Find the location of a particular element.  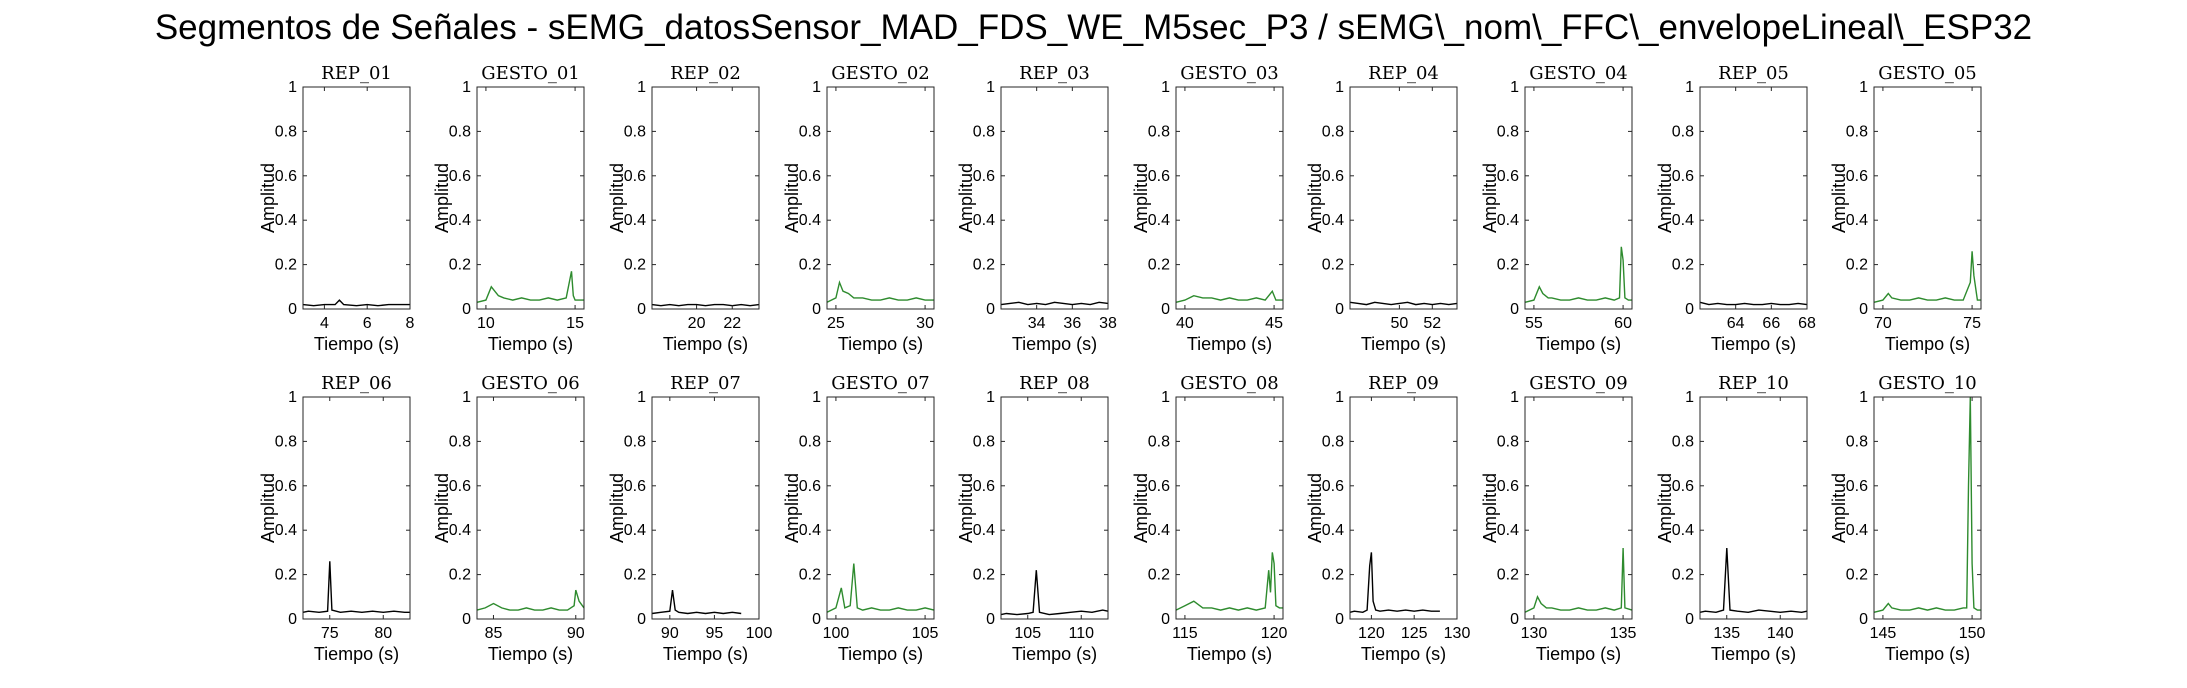

x-tick-label: 135 is located at coordinates (1726, 633).